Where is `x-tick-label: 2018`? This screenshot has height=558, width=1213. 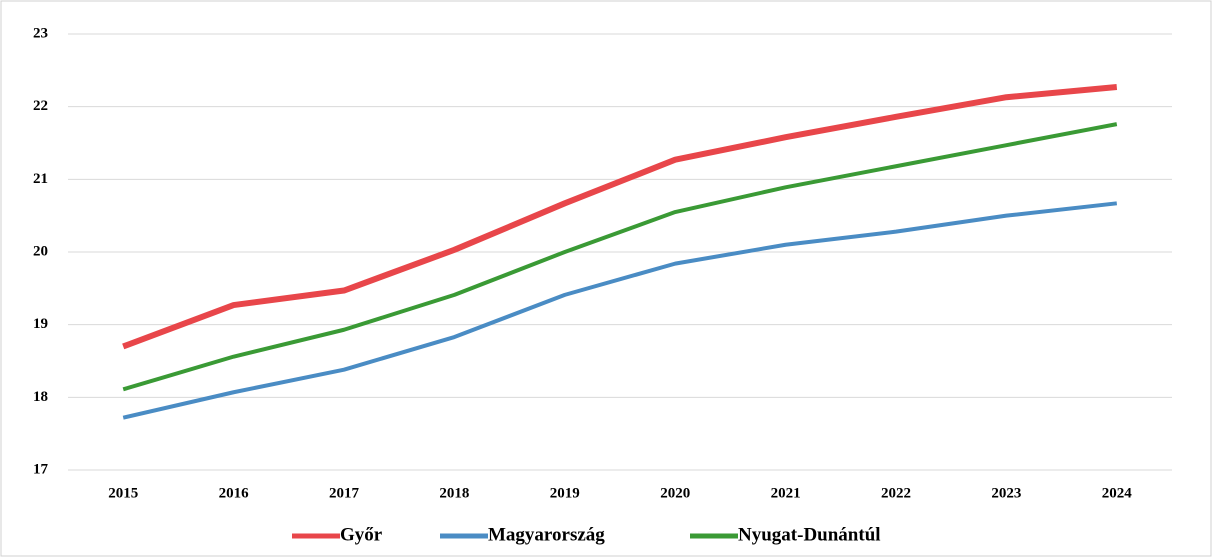 x-tick-label: 2018 is located at coordinates (454, 493).